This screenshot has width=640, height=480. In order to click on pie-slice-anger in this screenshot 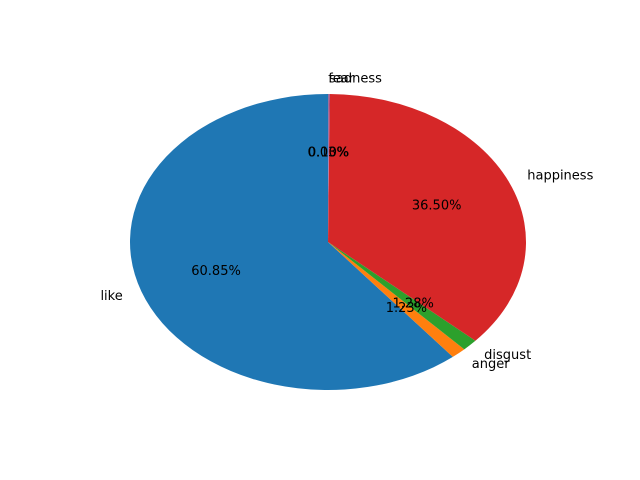, I will do `click(396, 299)`.